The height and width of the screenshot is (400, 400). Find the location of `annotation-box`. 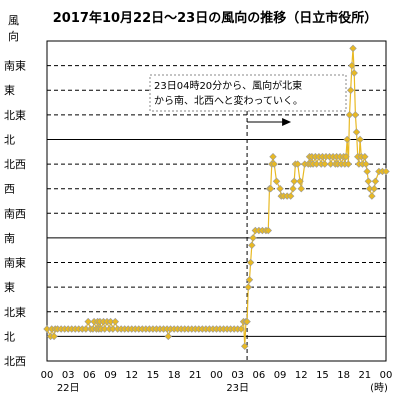

annotation-box is located at coordinates (248, 93).